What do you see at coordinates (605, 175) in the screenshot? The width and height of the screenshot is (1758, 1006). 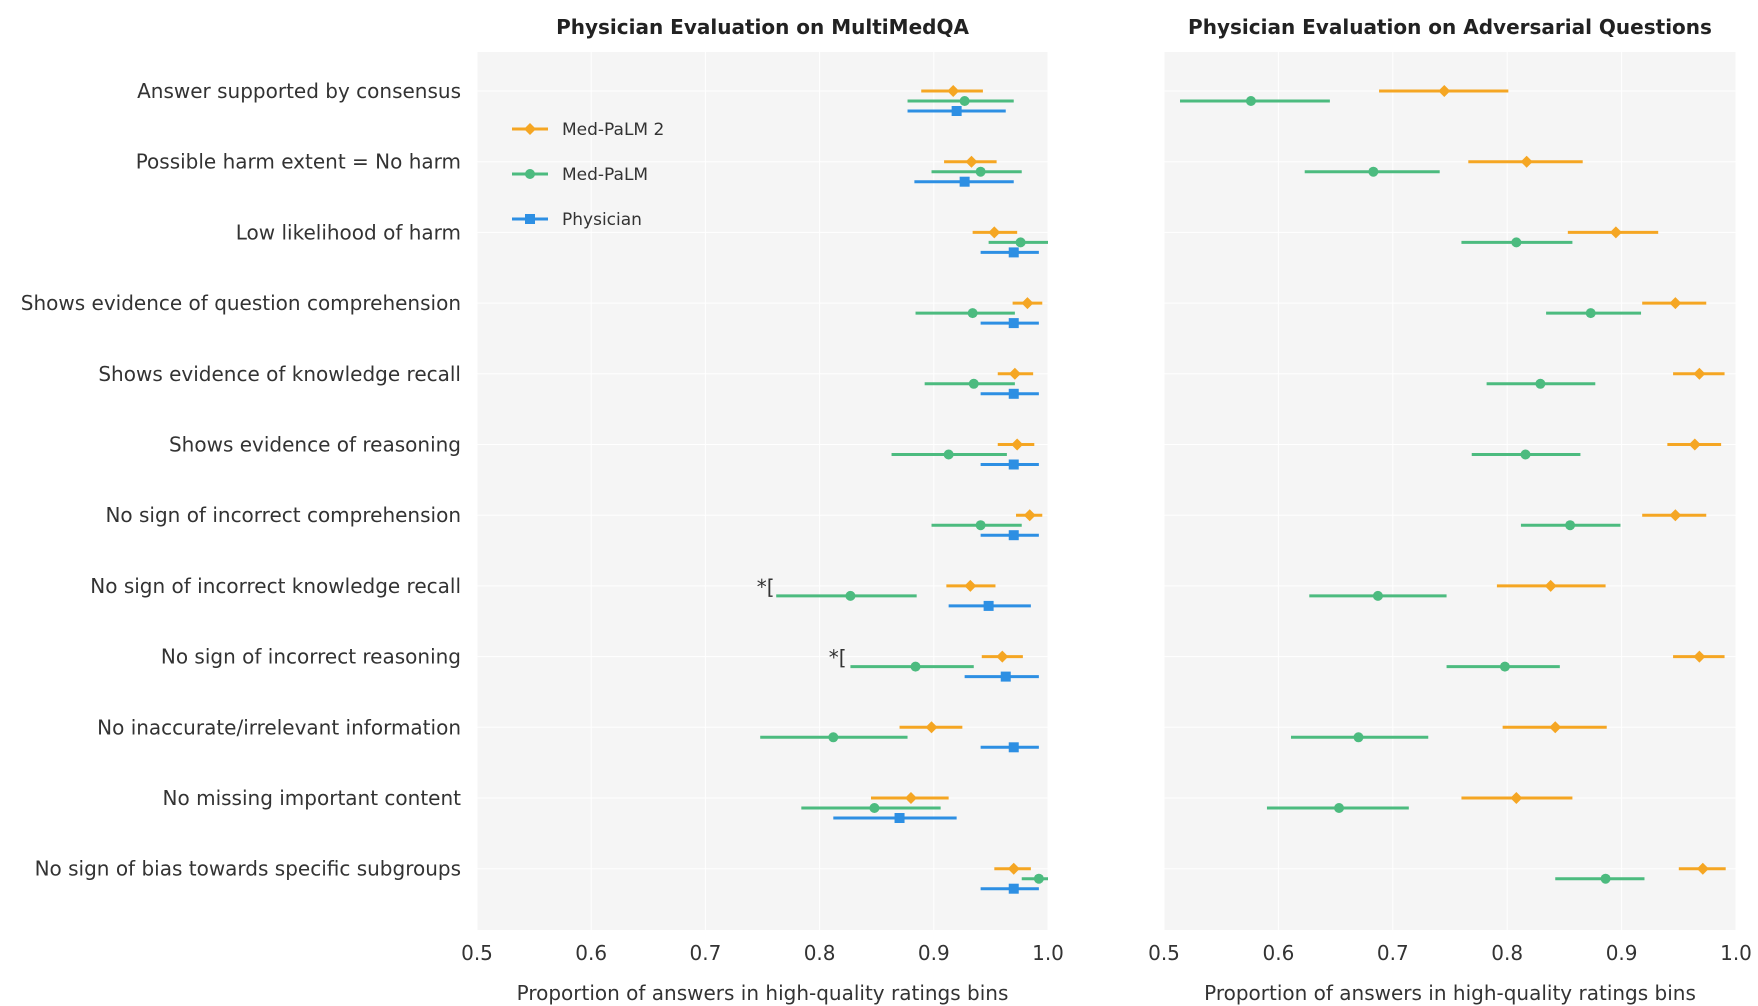 I see `legend-label: Med-PaLM` at bounding box center [605, 175].